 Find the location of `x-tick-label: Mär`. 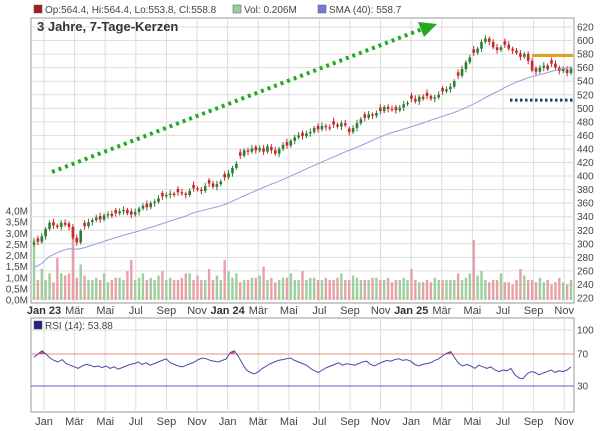

x-tick-label: Mär is located at coordinates (74, 311).